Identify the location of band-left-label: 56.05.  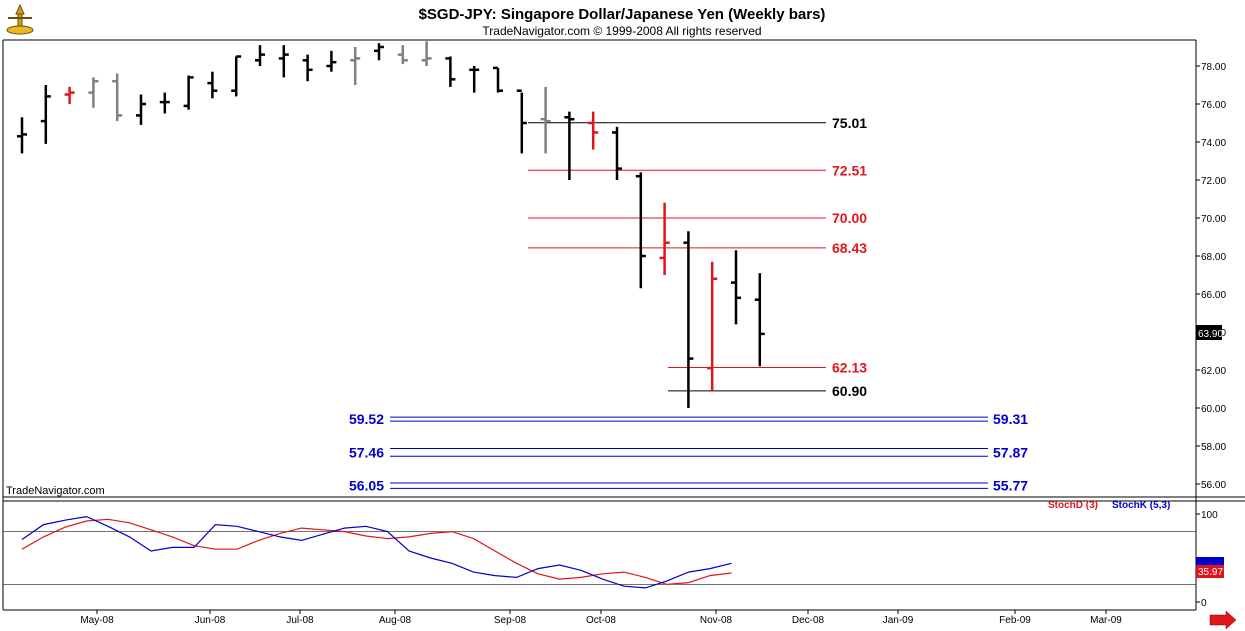
(366, 486).